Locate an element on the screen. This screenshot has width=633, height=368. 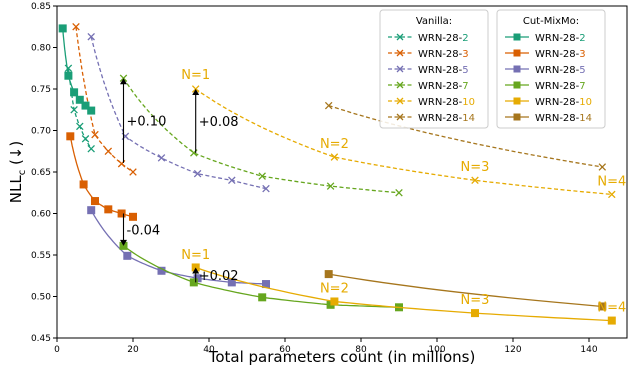
n-annotation-1: N=2 is located at coordinates (334, 144).